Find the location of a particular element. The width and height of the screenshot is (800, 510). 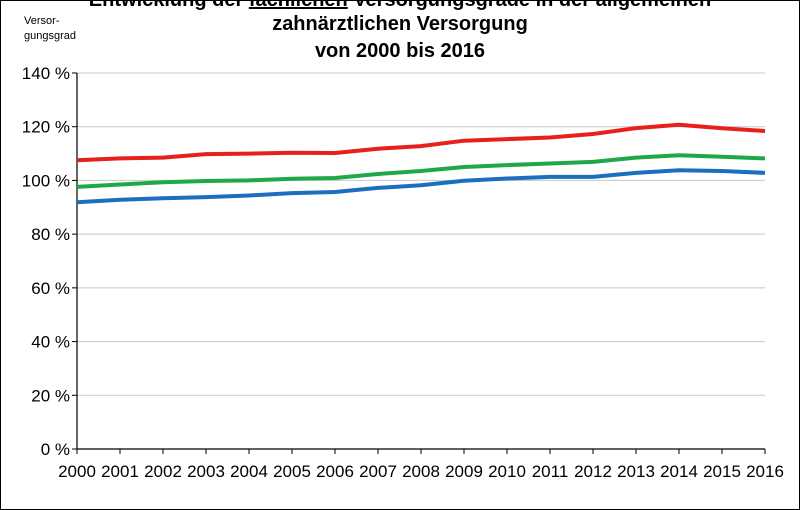

x-tick-label: 2005 is located at coordinates (292, 471).